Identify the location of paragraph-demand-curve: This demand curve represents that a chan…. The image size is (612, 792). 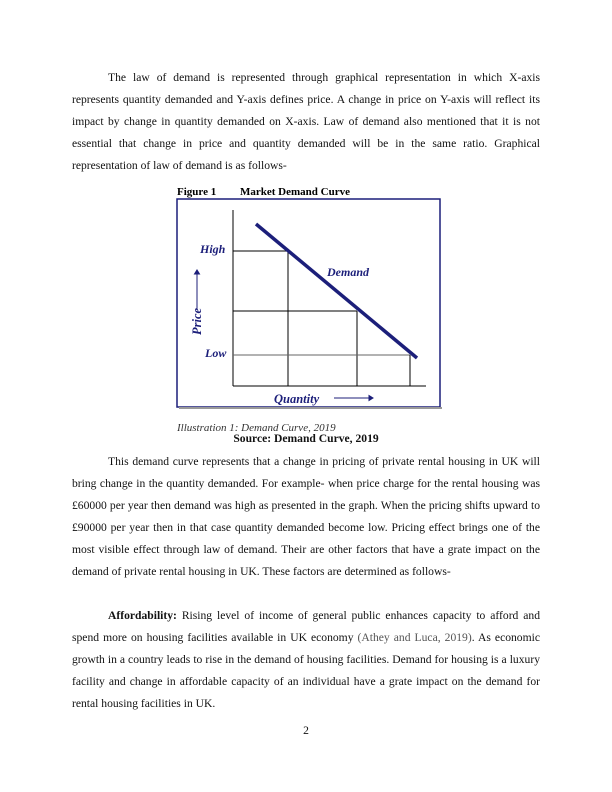
(306, 516).